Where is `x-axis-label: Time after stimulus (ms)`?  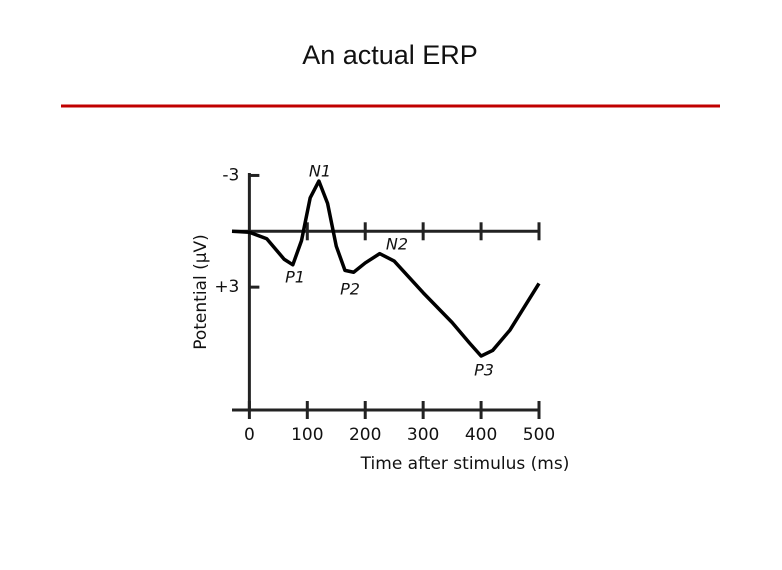 x-axis-label: Time after stimulus (ms) is located at coordinates (465, 464).